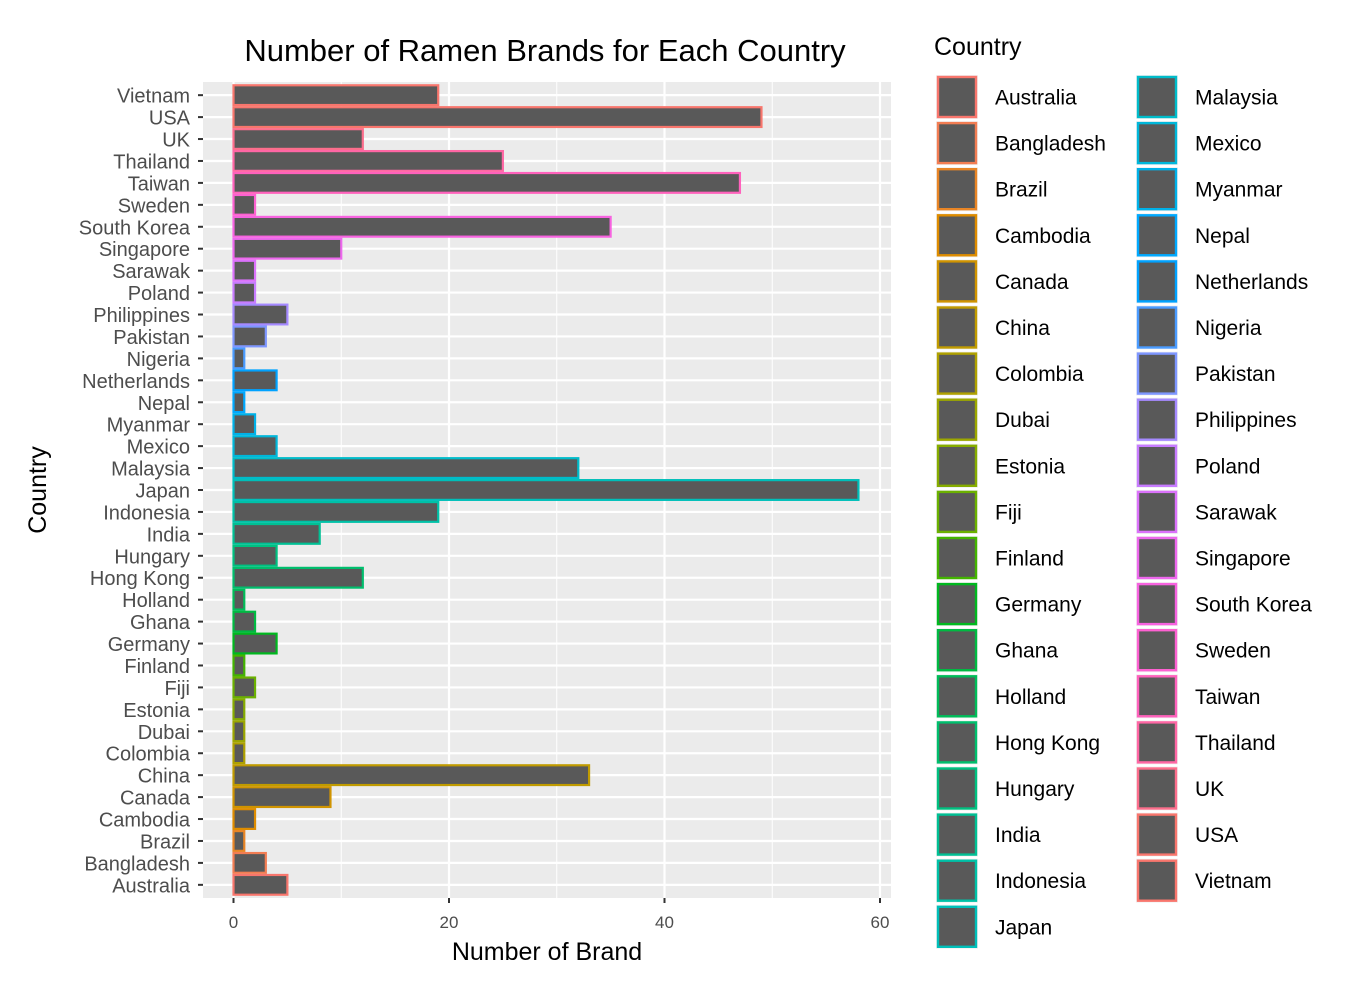 Image resolution: width=1346 pixels, height=1005 pixels. Describe the element at coordinates (545, 50) in the screenshot. I see `chart-title: Number of Ramen Brands for Each Country` at that location.